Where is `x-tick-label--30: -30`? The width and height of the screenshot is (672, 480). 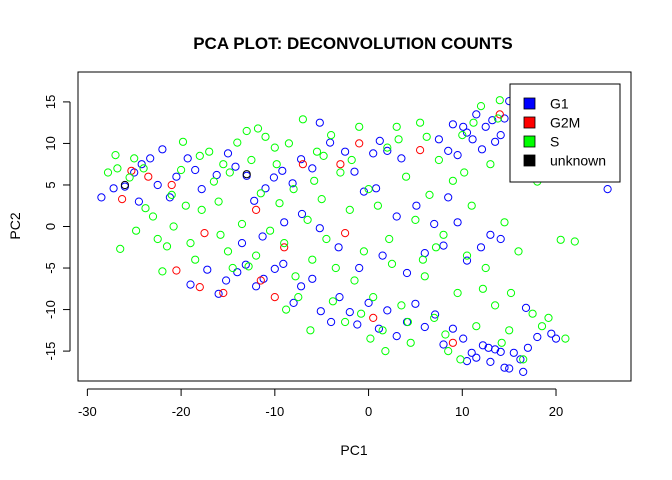 x-tick-label--30: -30 is located at coordinates (87, 411).